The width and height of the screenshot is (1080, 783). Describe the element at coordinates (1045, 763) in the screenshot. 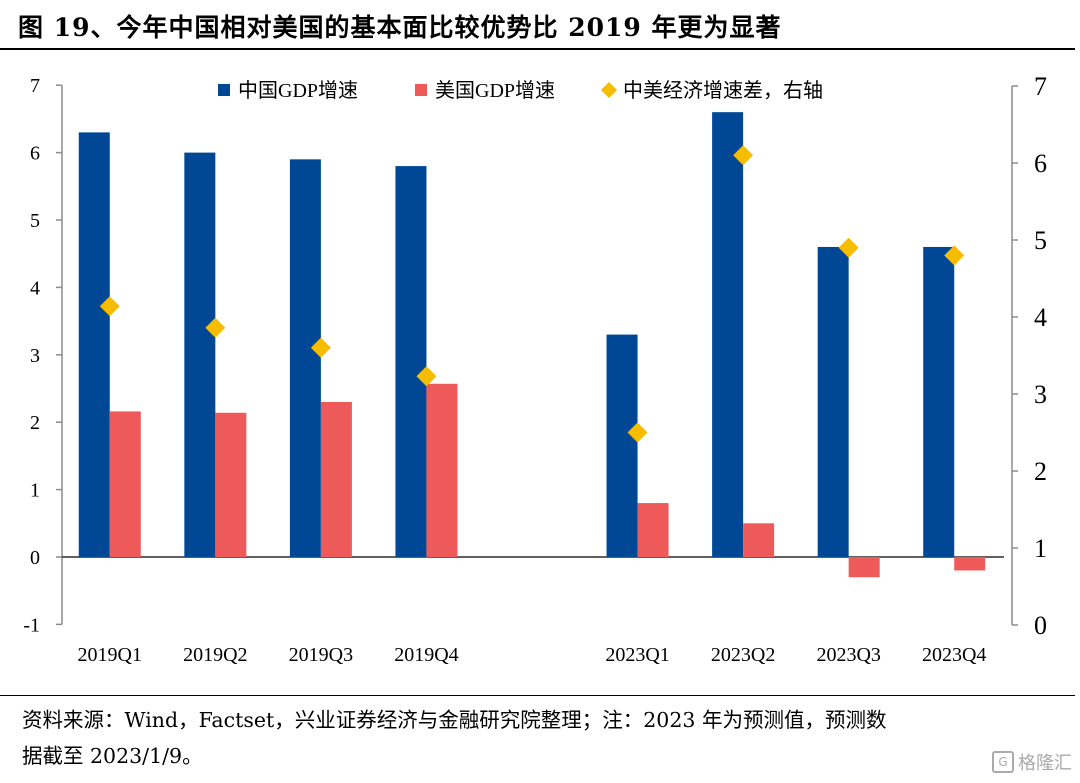

I see `watermark-text: 格隆汇` at that location.